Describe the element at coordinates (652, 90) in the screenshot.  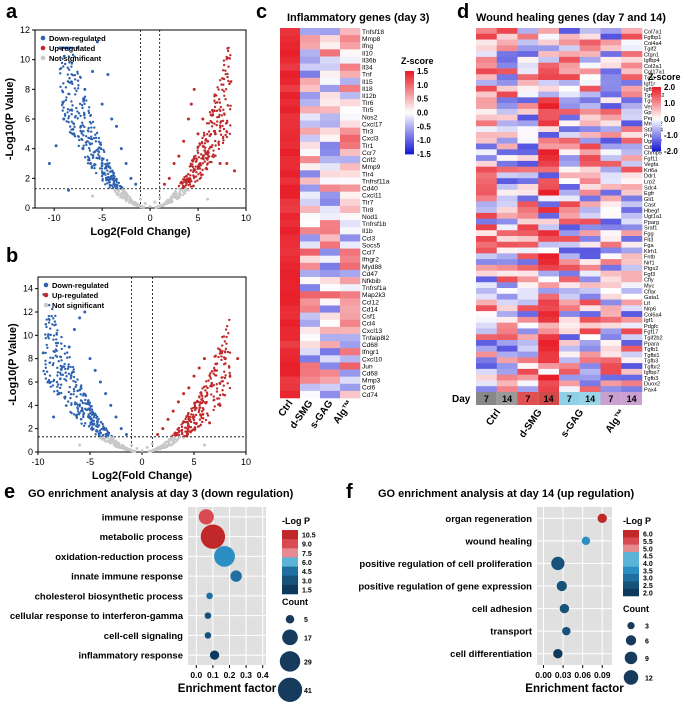
I see `heatmap-row-label: Igfbp3` at that location.